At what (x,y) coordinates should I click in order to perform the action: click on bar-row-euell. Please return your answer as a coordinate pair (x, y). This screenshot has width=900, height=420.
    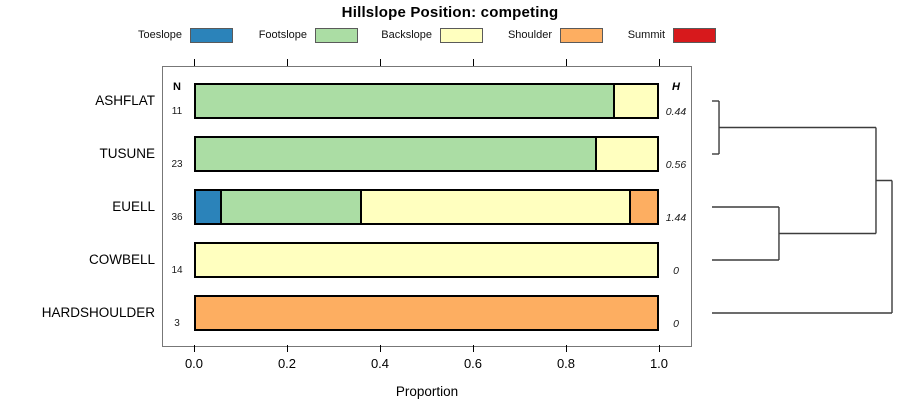
    Looking at the image, I should click on (426, 207).